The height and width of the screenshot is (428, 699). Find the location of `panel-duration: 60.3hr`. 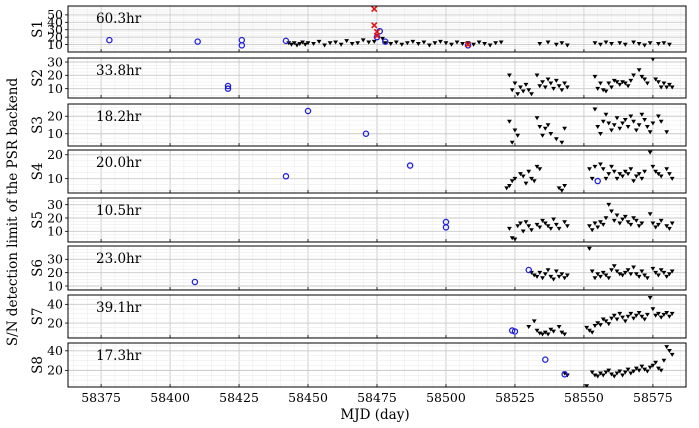

panel-duration: 60.3hr is located at coordinates (119, 19).